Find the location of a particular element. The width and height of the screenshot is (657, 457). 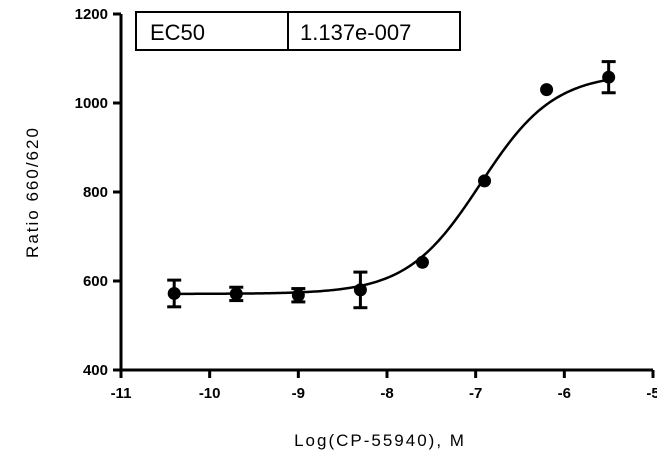

y-tick-label: 800 is located at coordinates (95, 192).